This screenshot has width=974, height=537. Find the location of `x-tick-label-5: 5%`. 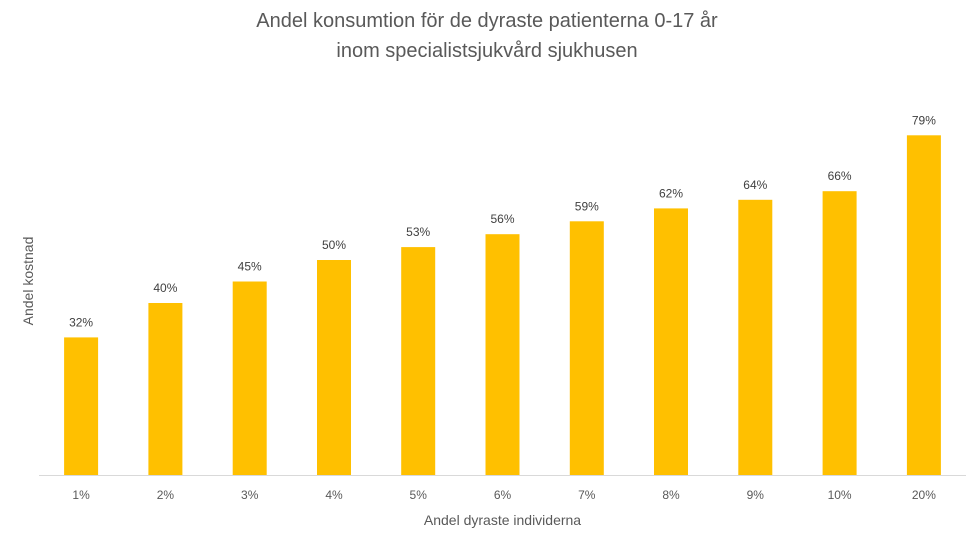

x-tick-label-5: 5% is located at coordinates (419, 495).